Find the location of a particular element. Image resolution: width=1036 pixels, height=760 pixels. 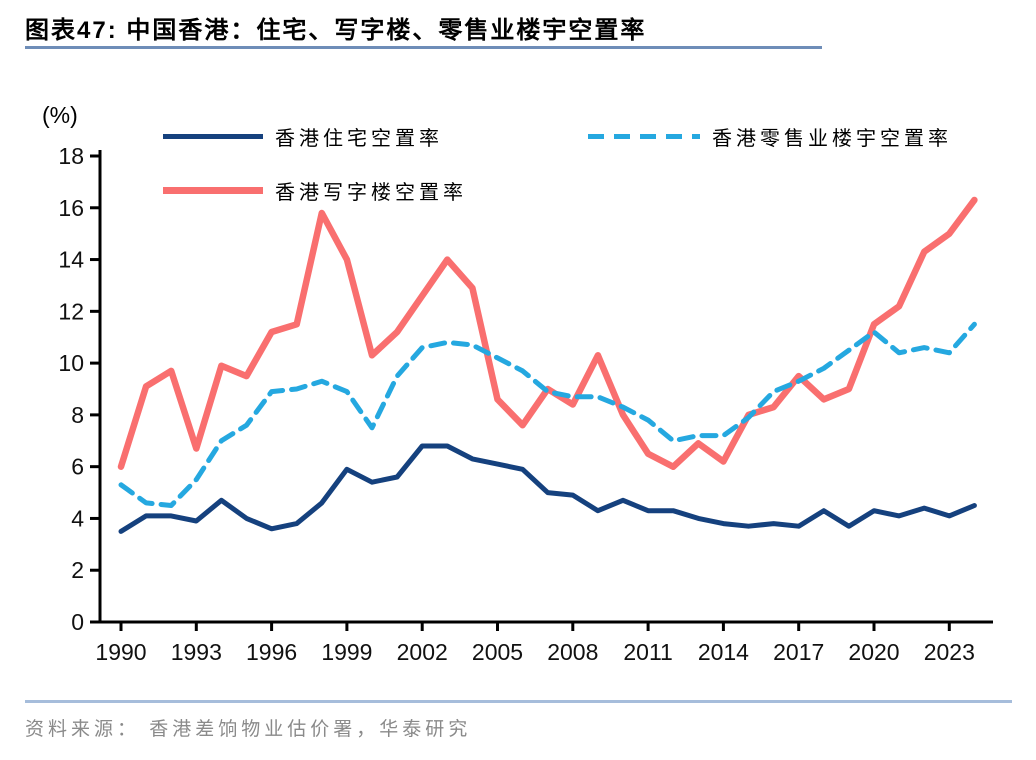

x-tick-label: 1993 is located at coordinates (196, 652).